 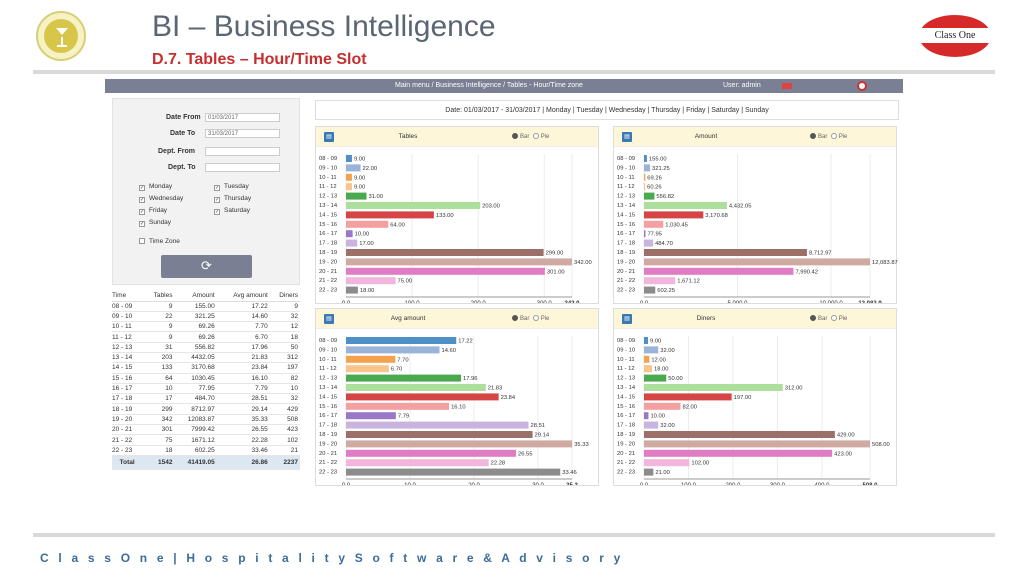 I want to click on day-checkbox-saturday: ✓ Saturday, so click(x=232, y=211).